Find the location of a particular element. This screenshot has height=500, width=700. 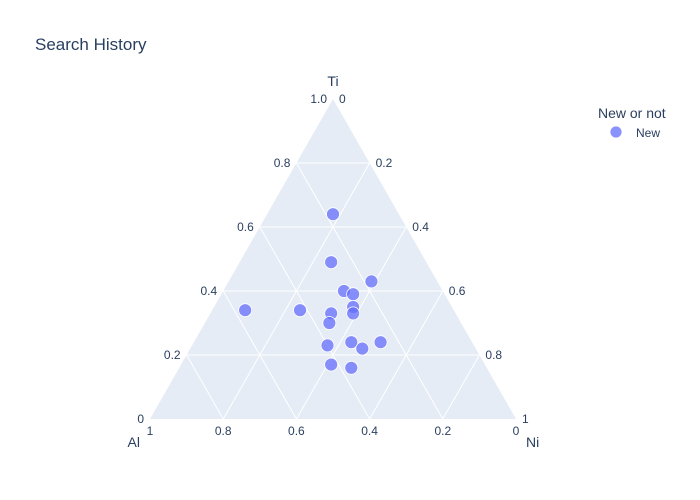

tick-label-ni: 0.2 is located at coordinates (384, 163).